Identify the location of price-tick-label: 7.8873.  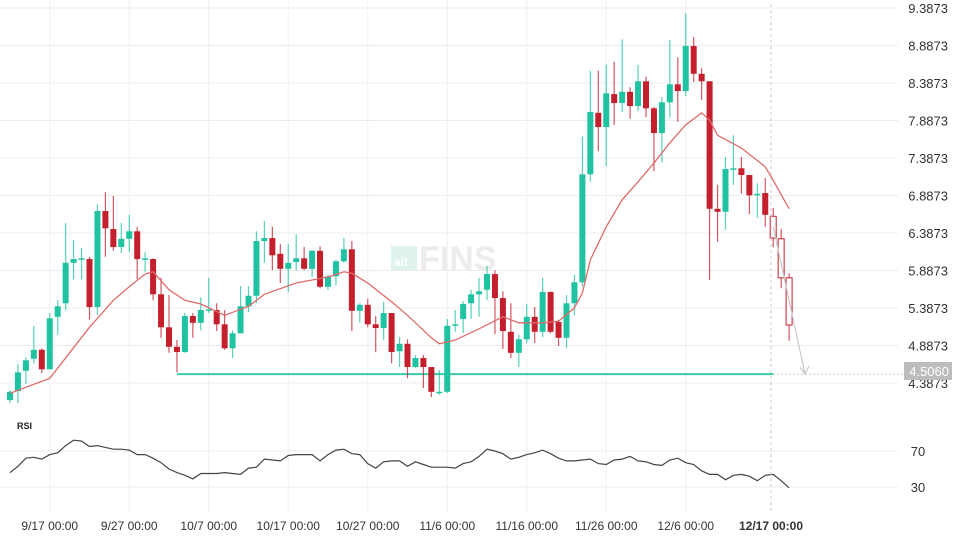
(928, 121).